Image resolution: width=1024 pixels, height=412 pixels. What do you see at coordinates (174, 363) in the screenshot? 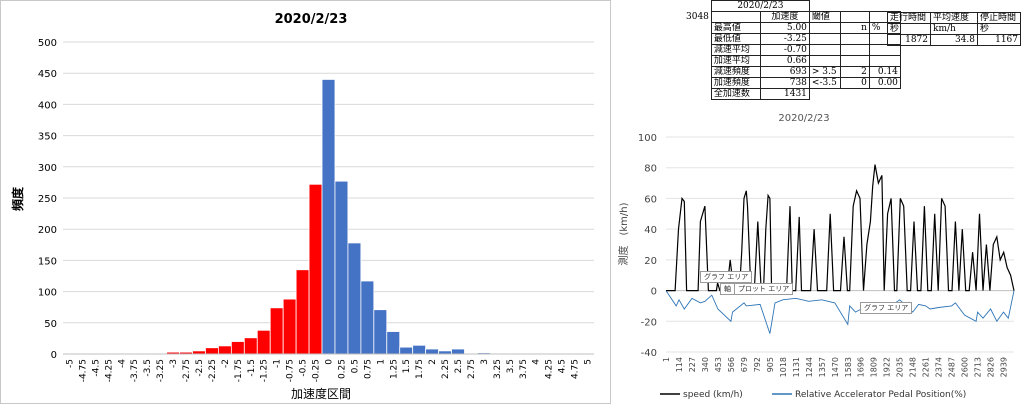
I see `hist-x-tick-label: -3` at bounding box center [174, 363].